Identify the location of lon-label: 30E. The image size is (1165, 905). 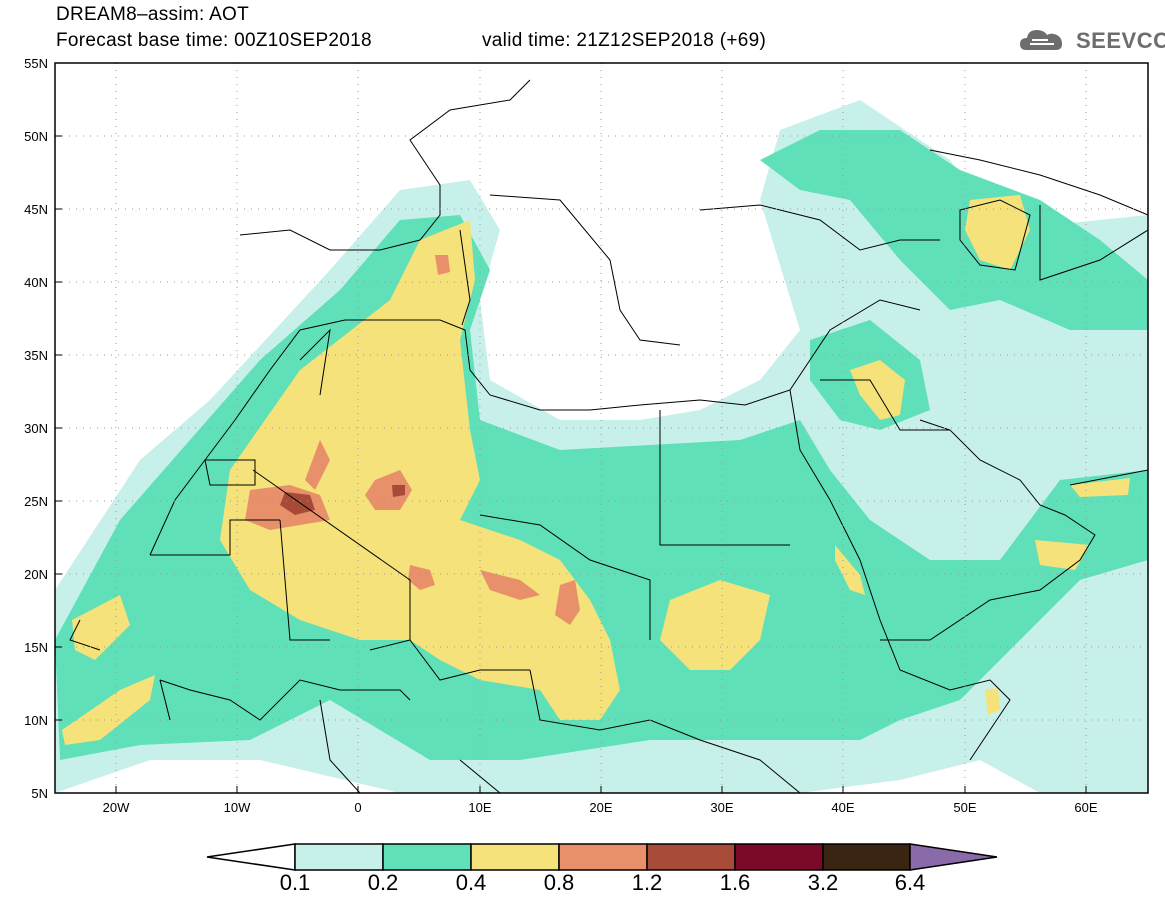
(721, 807).